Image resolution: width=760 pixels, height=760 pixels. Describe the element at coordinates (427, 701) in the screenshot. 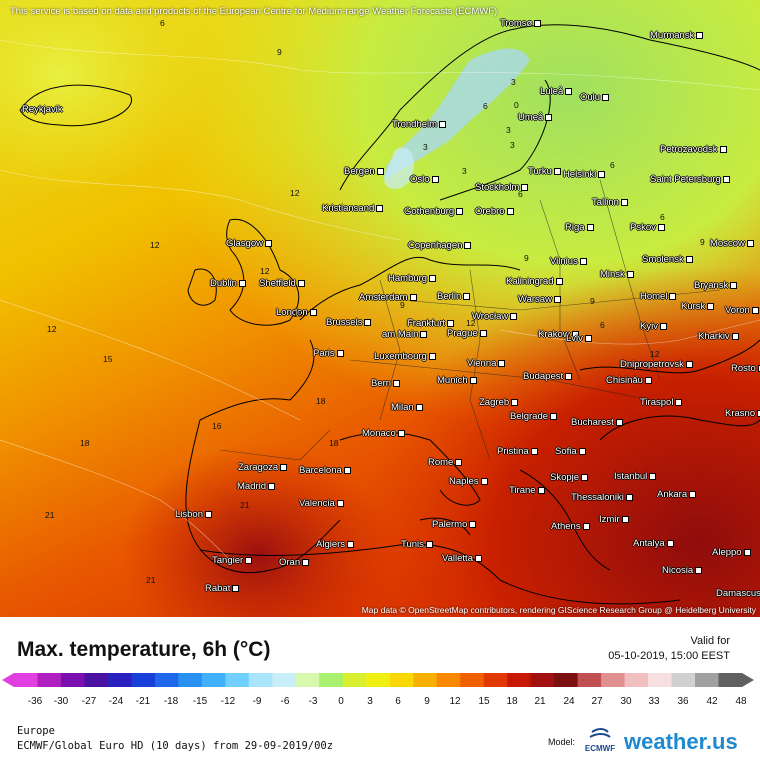

I see `scale-tick-label: 9` at that location.